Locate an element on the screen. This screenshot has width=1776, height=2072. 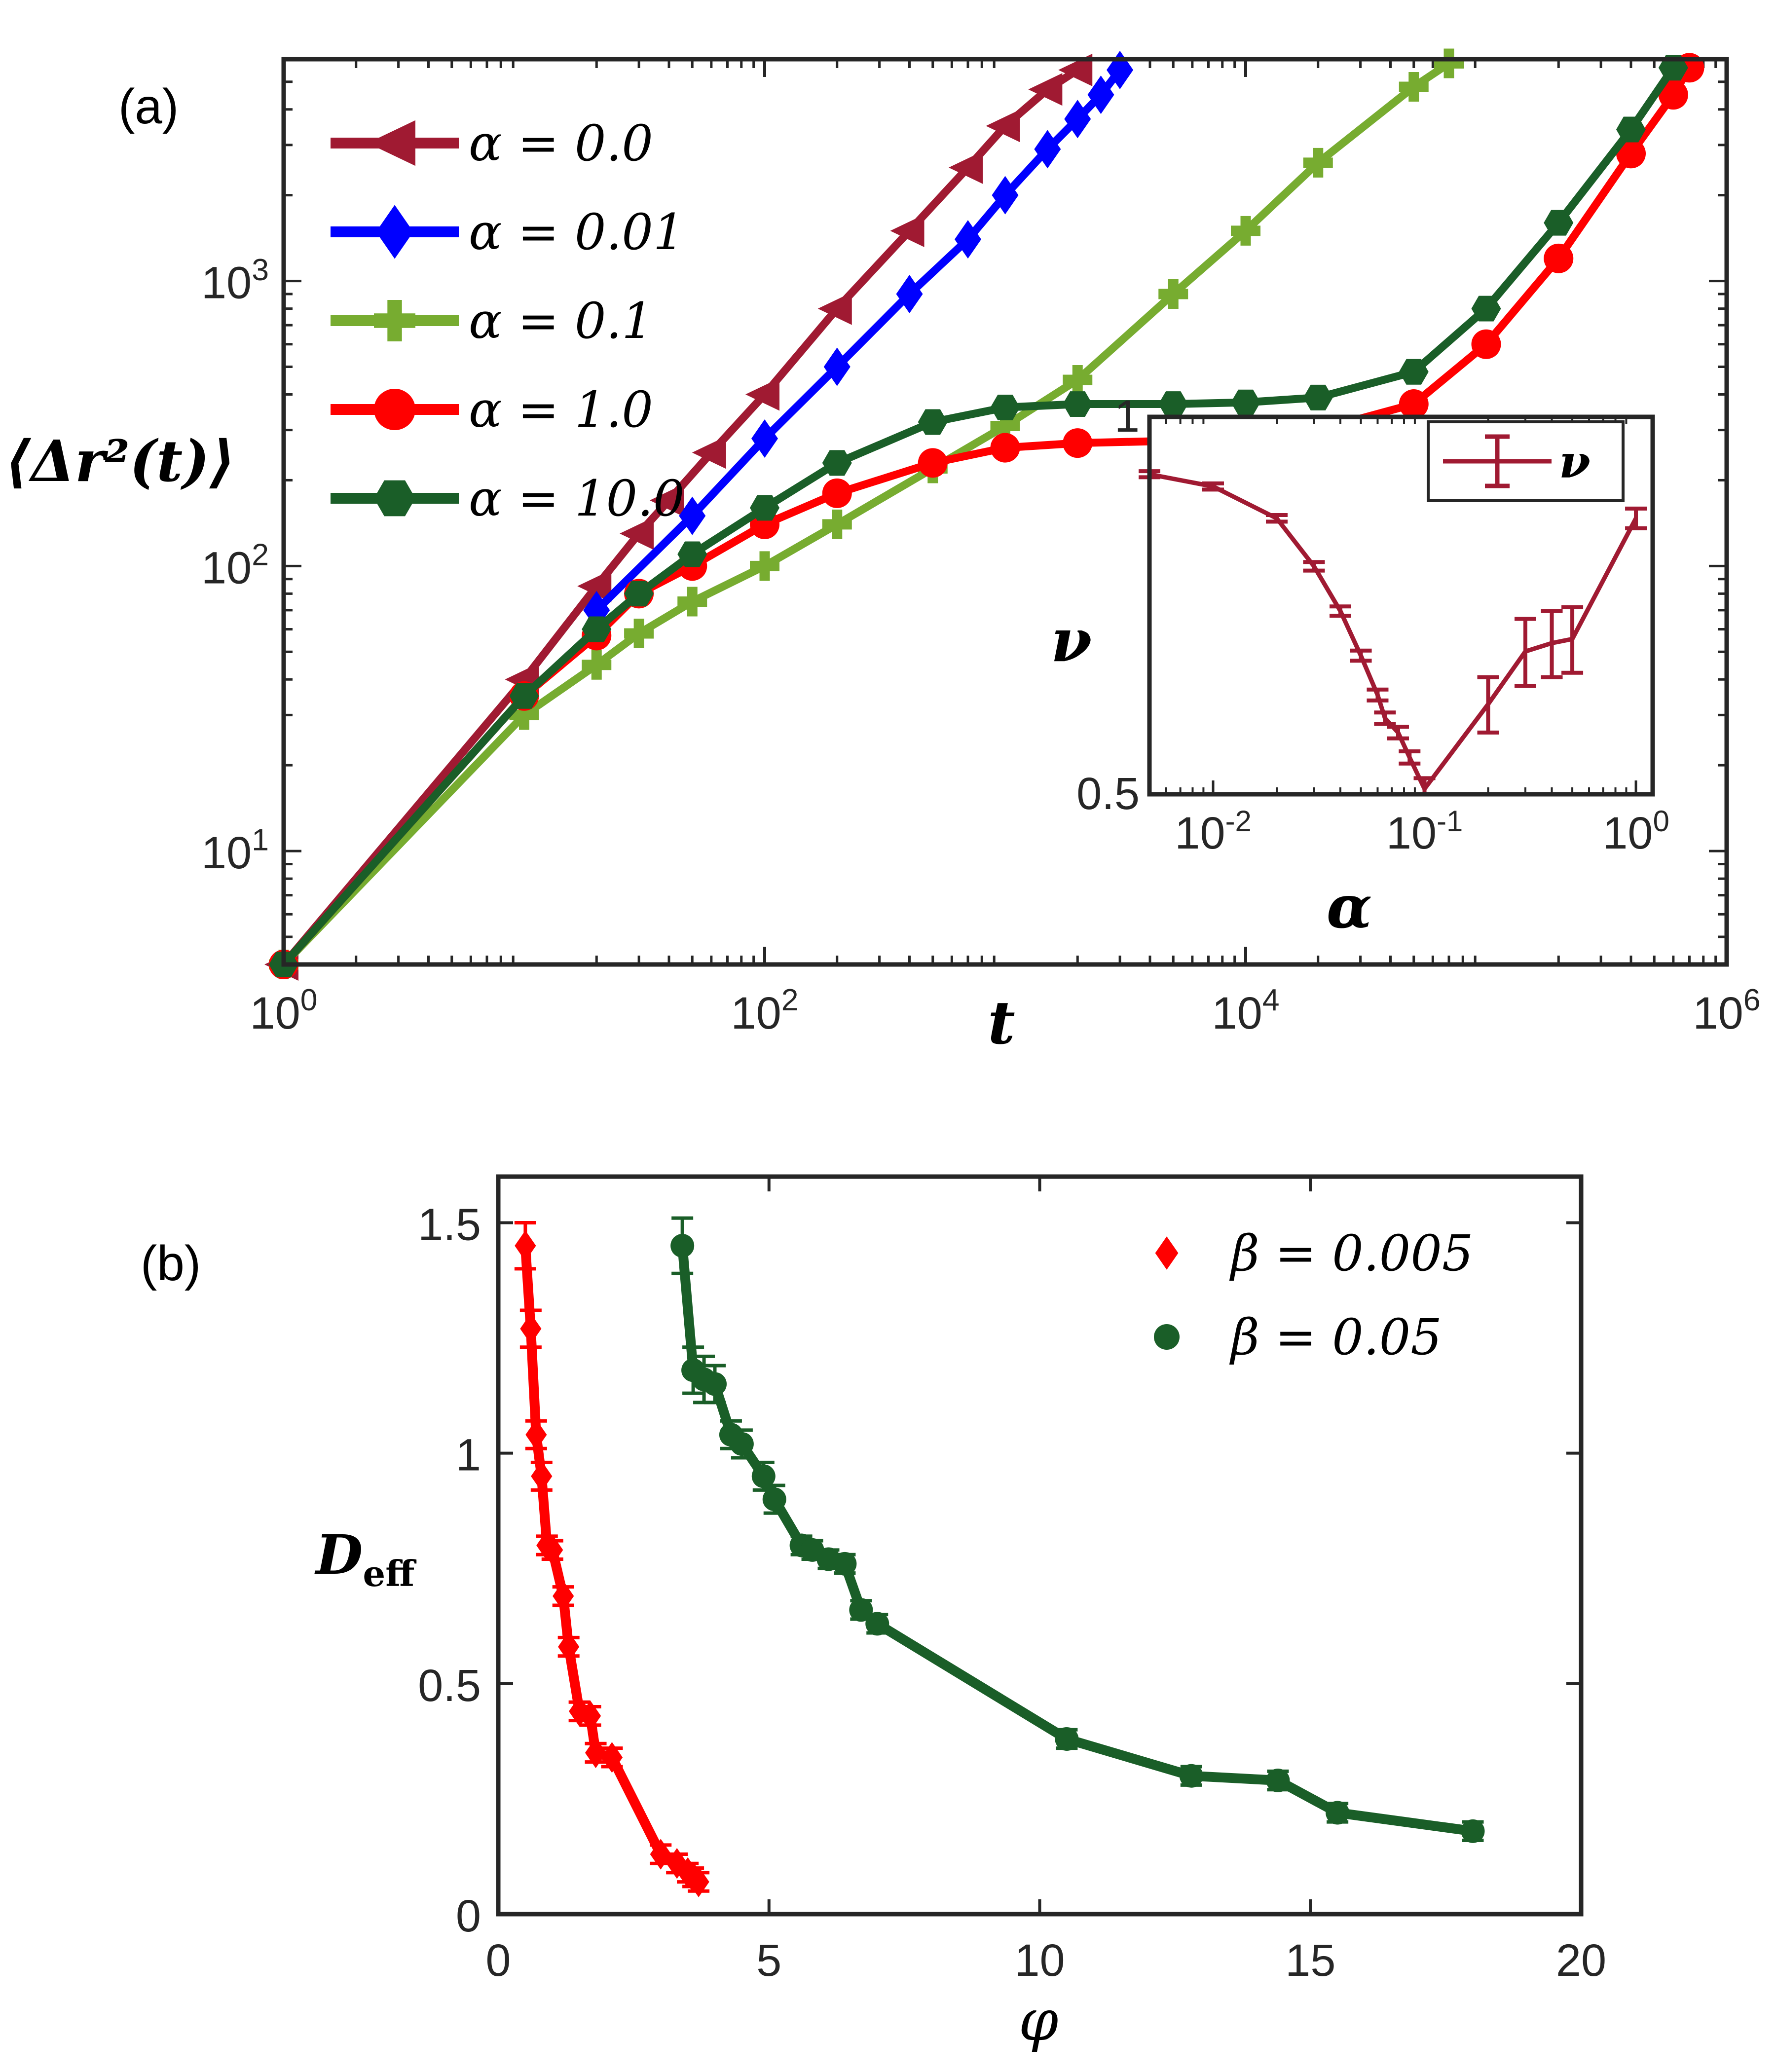
b-y-tick-label: 0 is located at coordinates (468, 1916).